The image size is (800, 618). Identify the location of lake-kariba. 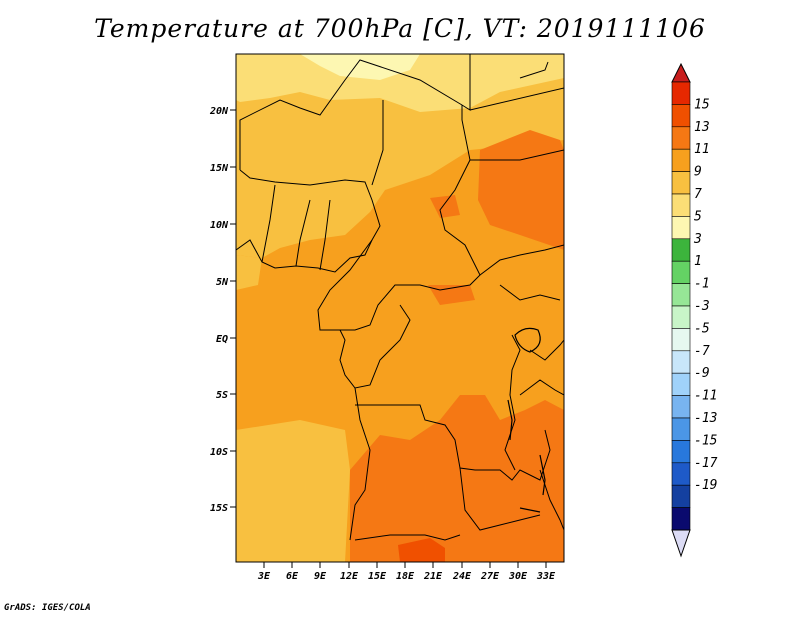
(530, 510).